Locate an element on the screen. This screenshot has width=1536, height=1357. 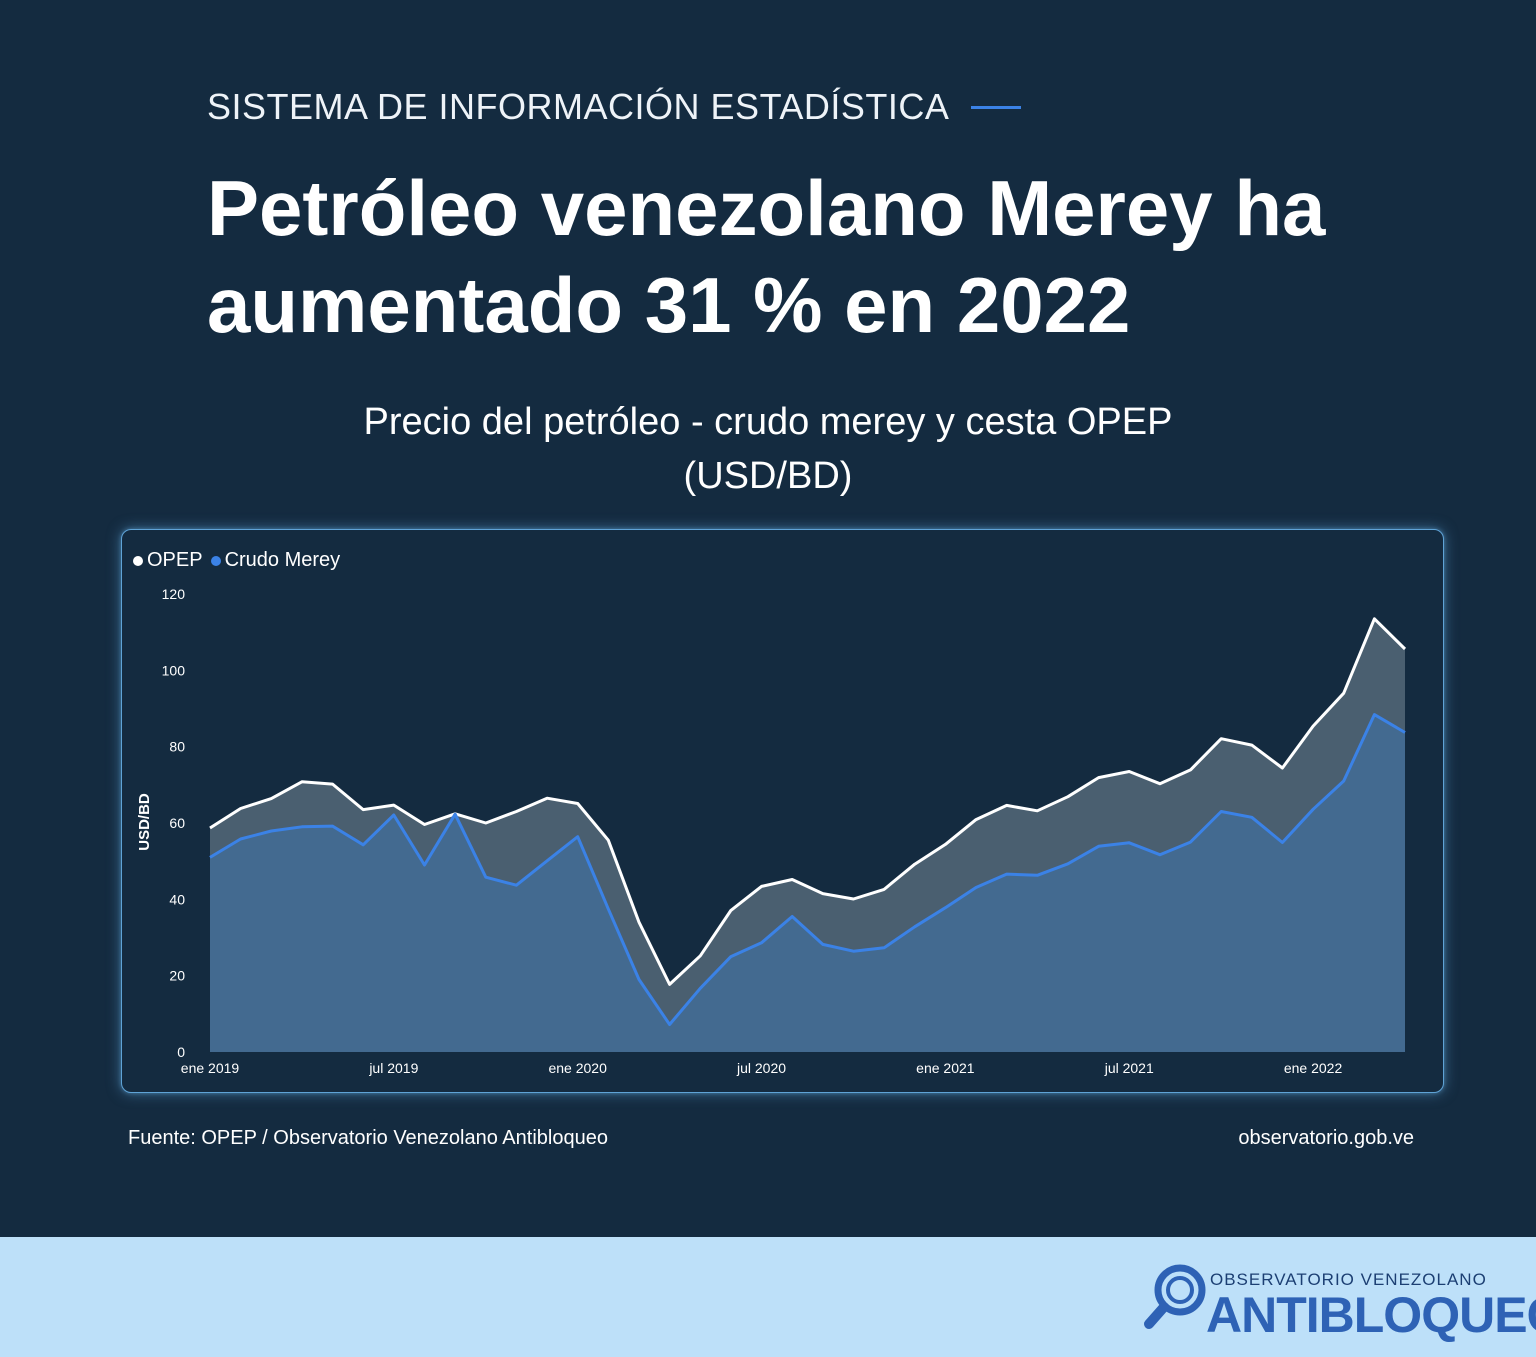
chart-legend: OPEP Crudo Merey is located at coordinates (240, 560).